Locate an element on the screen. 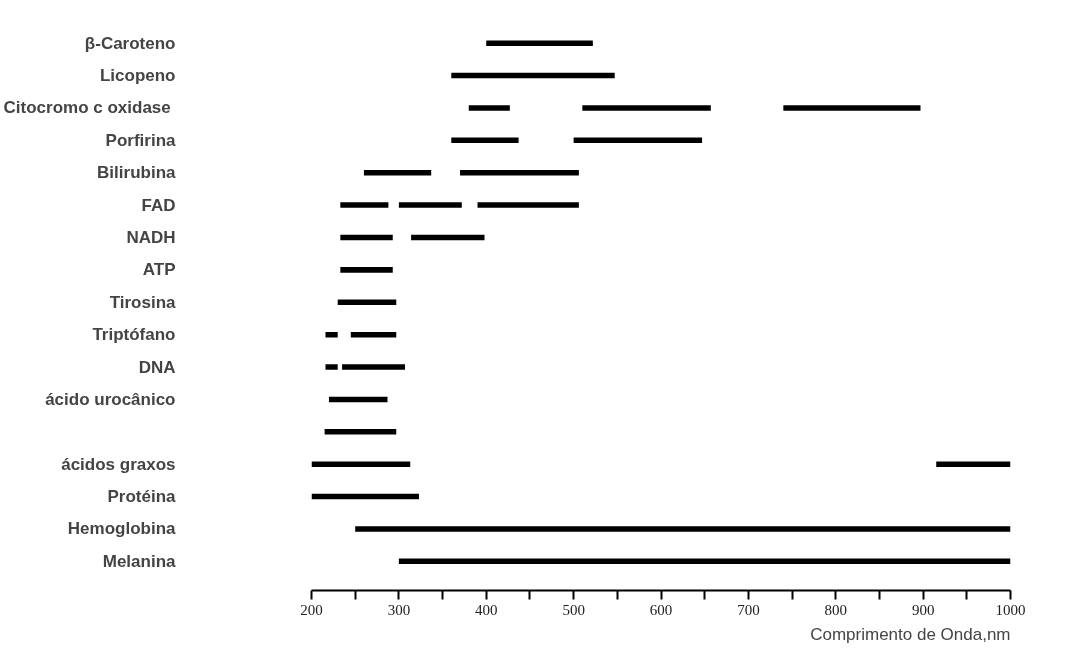 This screenshot has height=656, width=1078. y-tick-label: NADH is located at coordinates (151, 237).